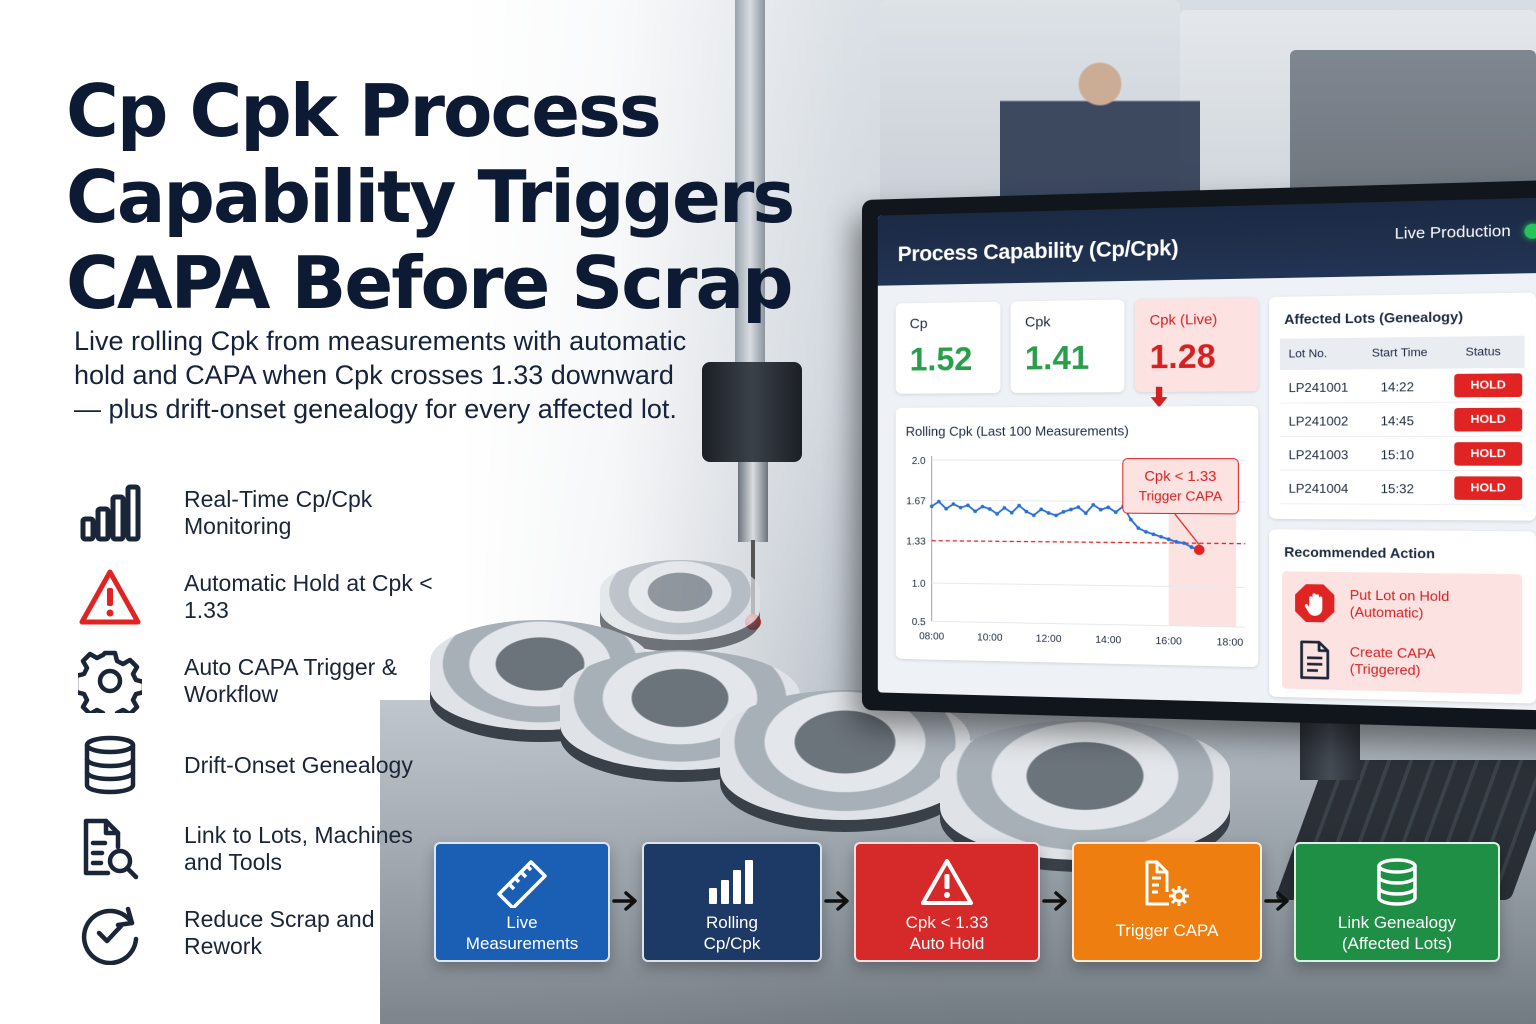 The image size is (1536, 1024). Describe the element at coordinates (1530, 230) in the screenshot. I see `live-indicator-icon` at that location.